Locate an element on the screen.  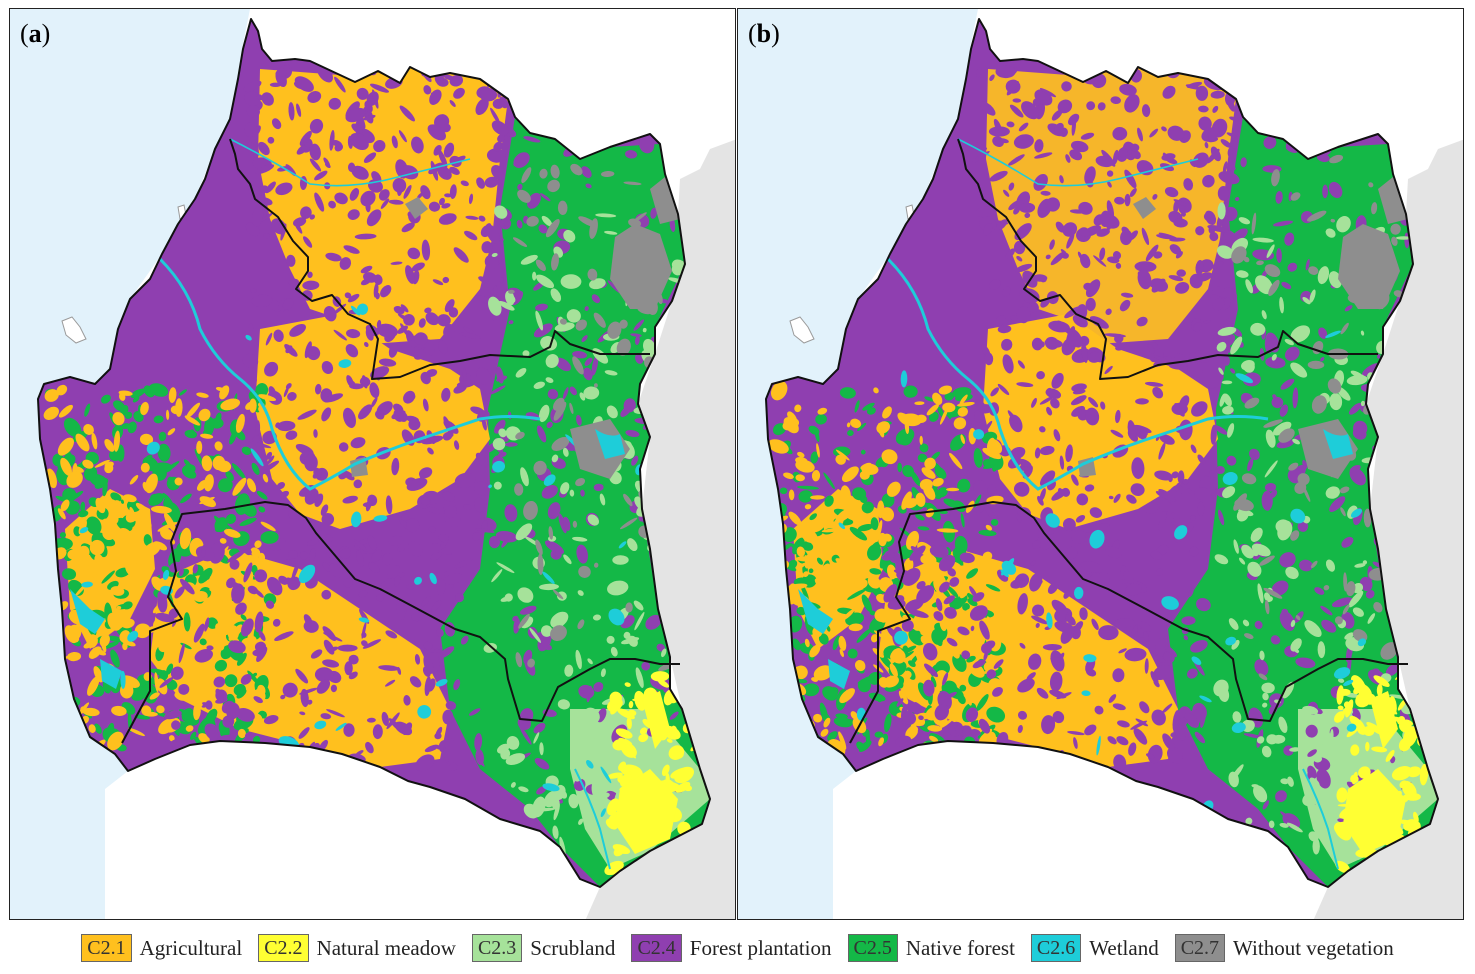
legend-item-natural-meadow: C2.2 Natural meadow is located at coordinates (357, 948).